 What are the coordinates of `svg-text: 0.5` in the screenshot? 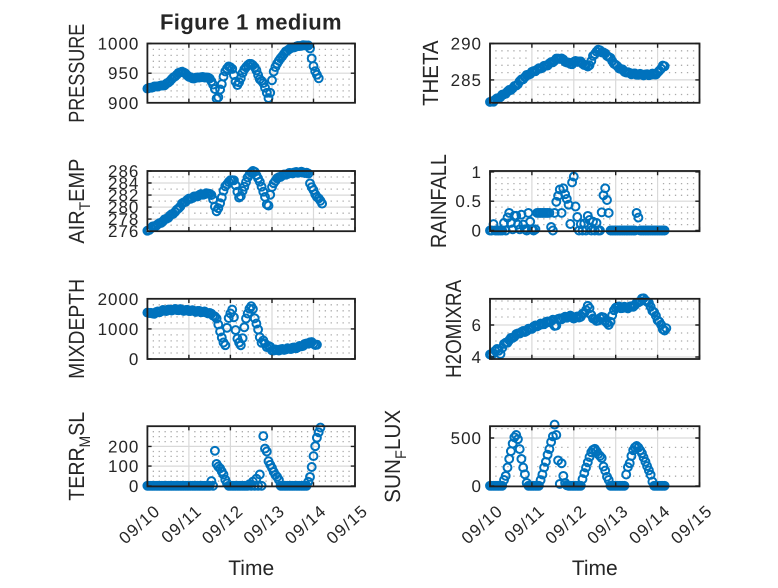 It's located at (468, 201).